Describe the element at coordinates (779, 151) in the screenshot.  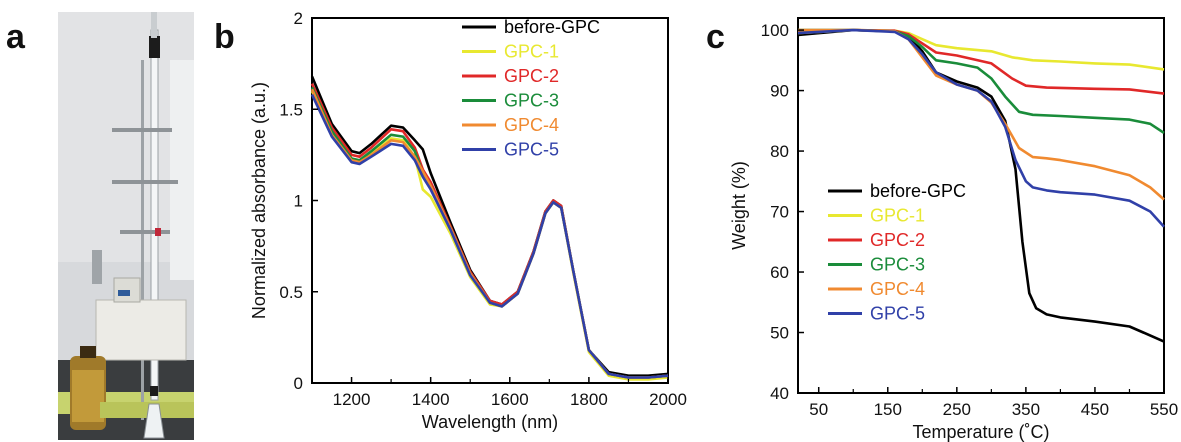
I see `y-tick-label: 80` at that location.